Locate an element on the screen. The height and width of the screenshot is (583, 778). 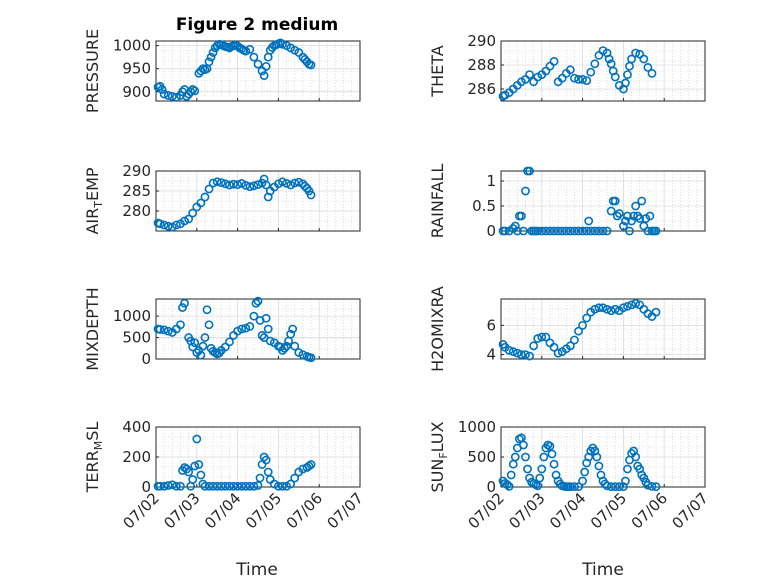
x-axis-label-right: Time is located at coordinates (602, 570).